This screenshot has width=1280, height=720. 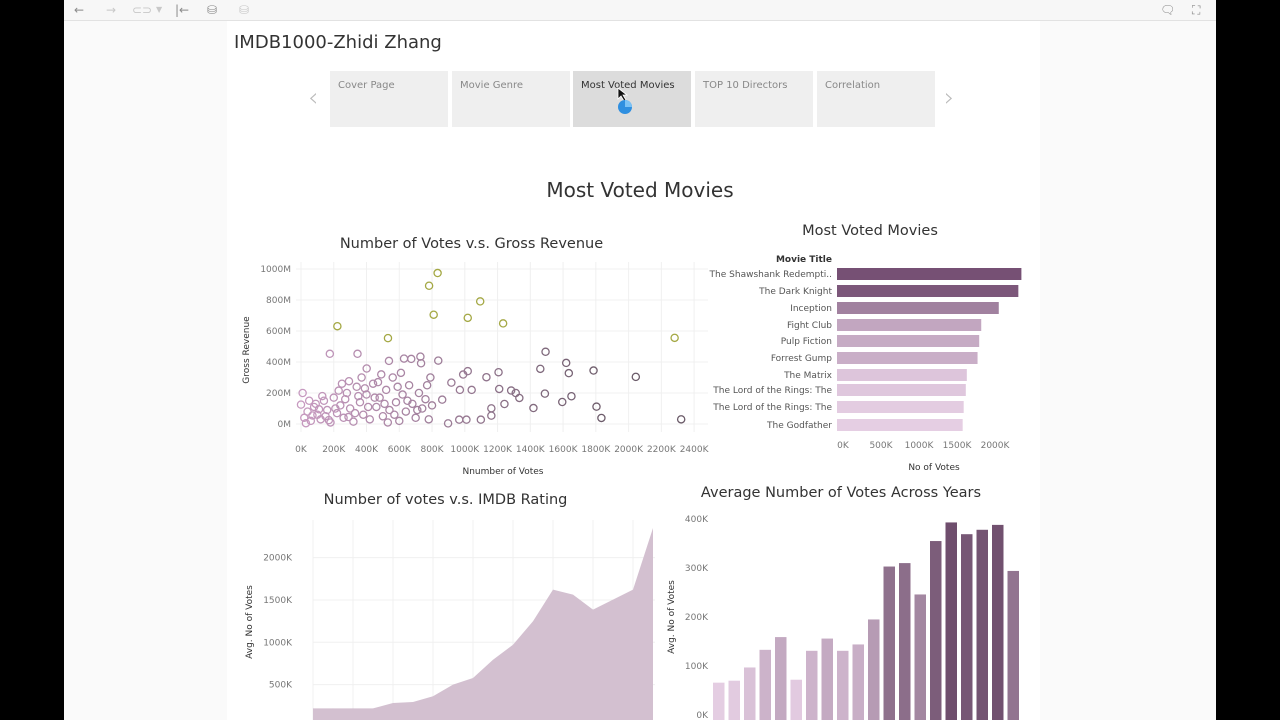 What do you see at coordinates (996, 446) in the screenshot?
I see `x-tick-label: 2000K` at bounding box center [996, 446].